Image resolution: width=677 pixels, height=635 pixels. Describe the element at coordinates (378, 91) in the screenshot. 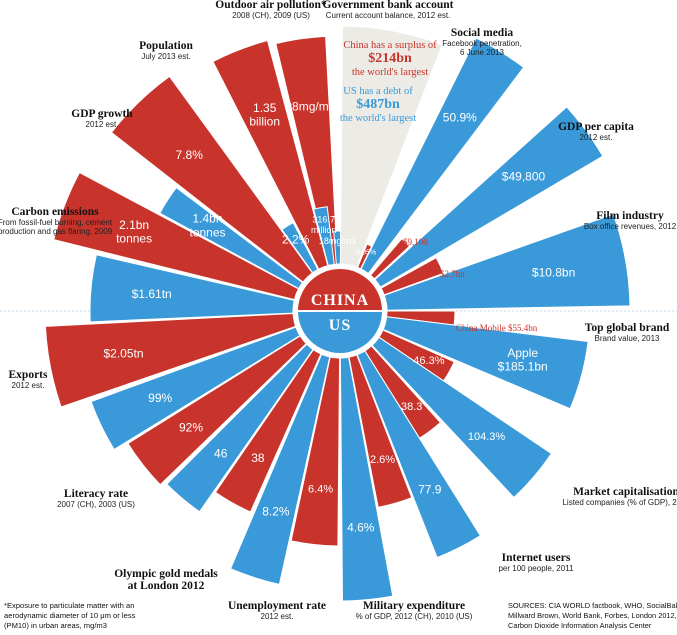

I see `account-us-line-1: US has a debt of` at that location.